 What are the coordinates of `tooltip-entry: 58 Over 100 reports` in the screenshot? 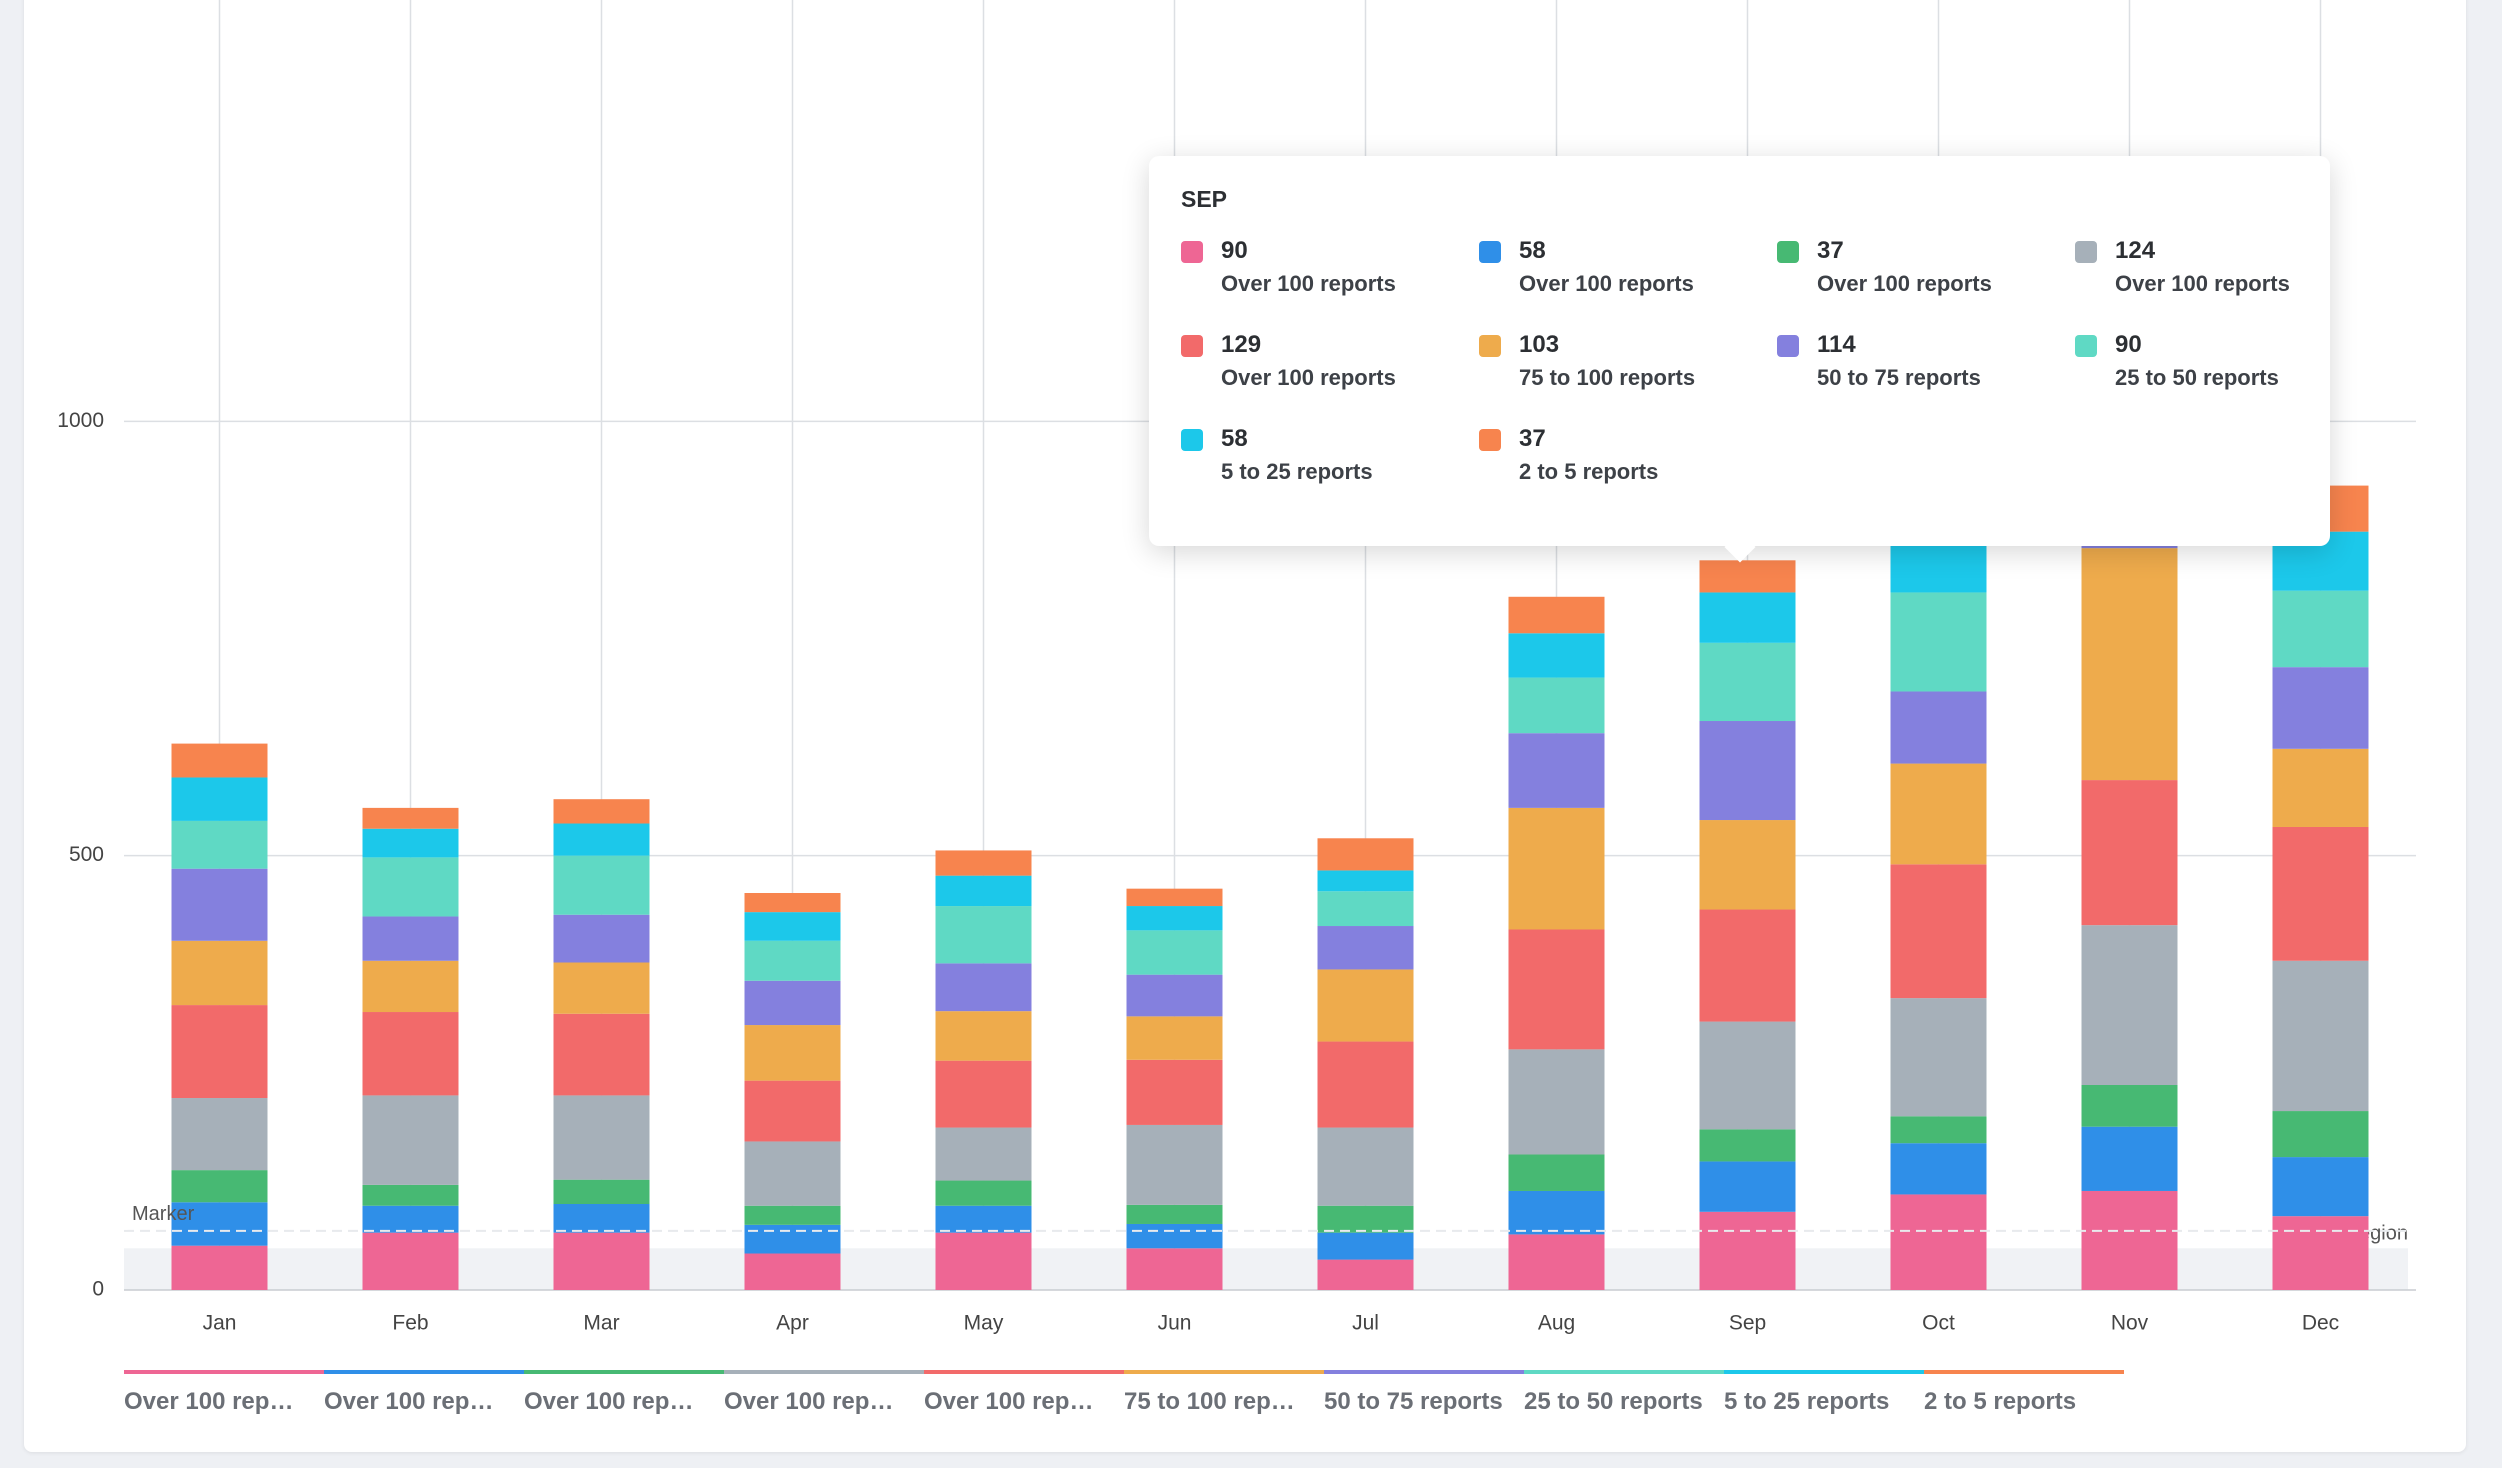 It's located at (1628, 267).